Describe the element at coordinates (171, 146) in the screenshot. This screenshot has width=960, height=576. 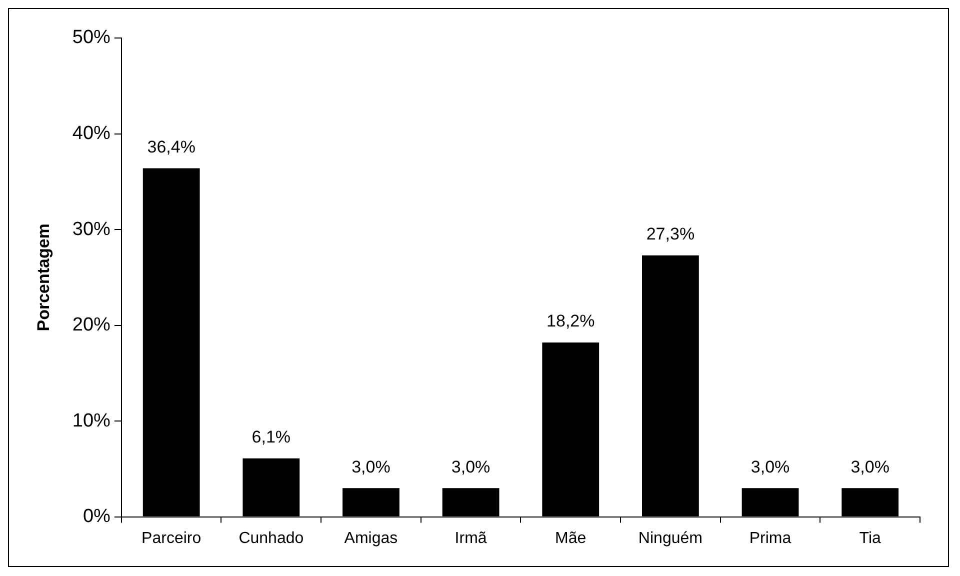
I see `data-label: 36,4%` at that location.